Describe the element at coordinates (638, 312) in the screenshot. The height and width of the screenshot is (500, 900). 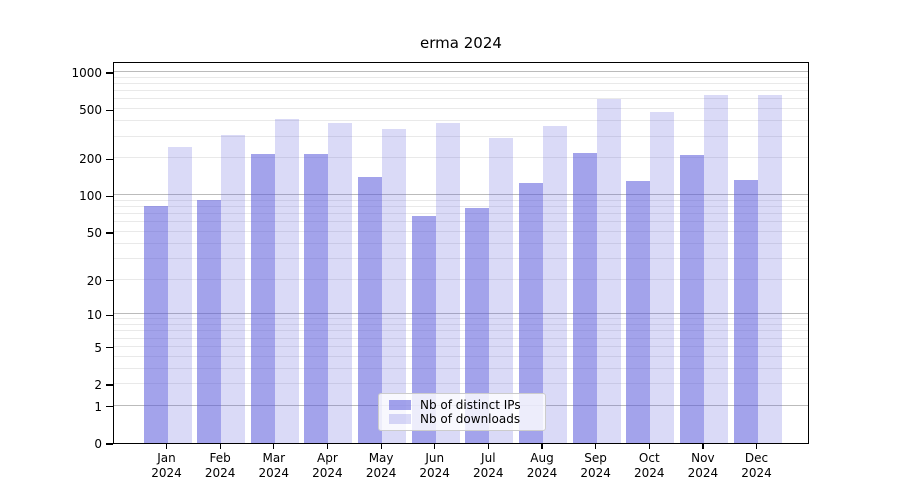
I see `bar-distinct-ips-oct` at that location.